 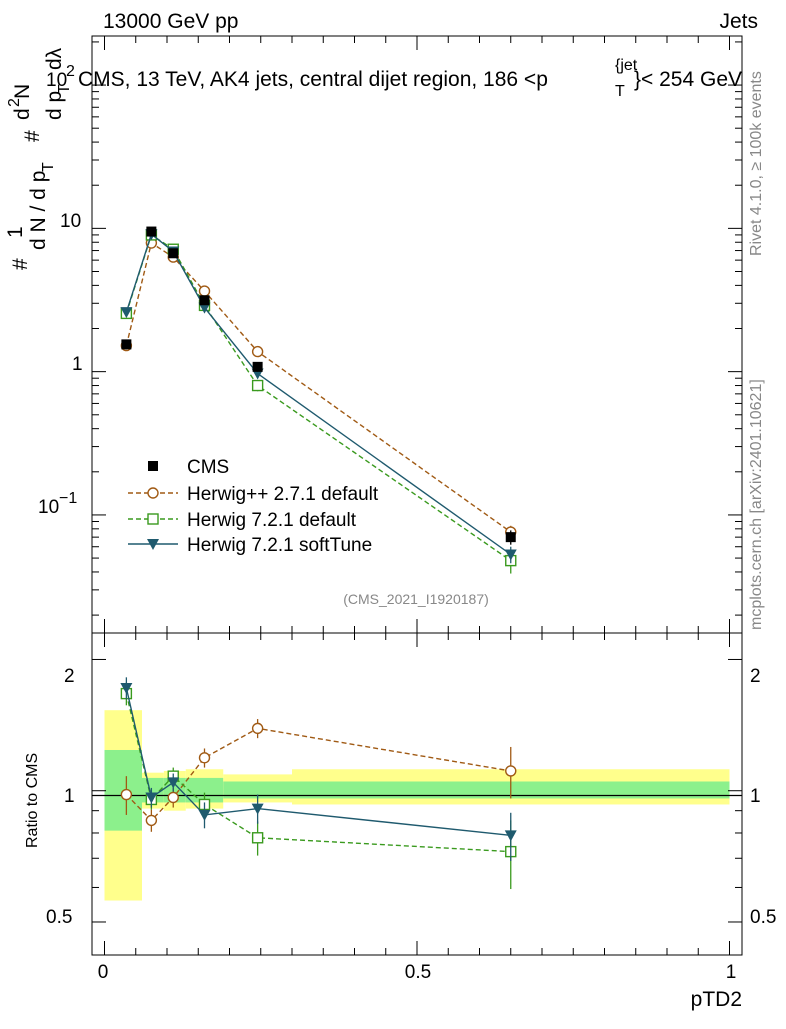 What do you see at coordinates (69, 796) in the screenshot?
I see `ratio-ytick-left-1: 1` at bounding box center [69, 796].